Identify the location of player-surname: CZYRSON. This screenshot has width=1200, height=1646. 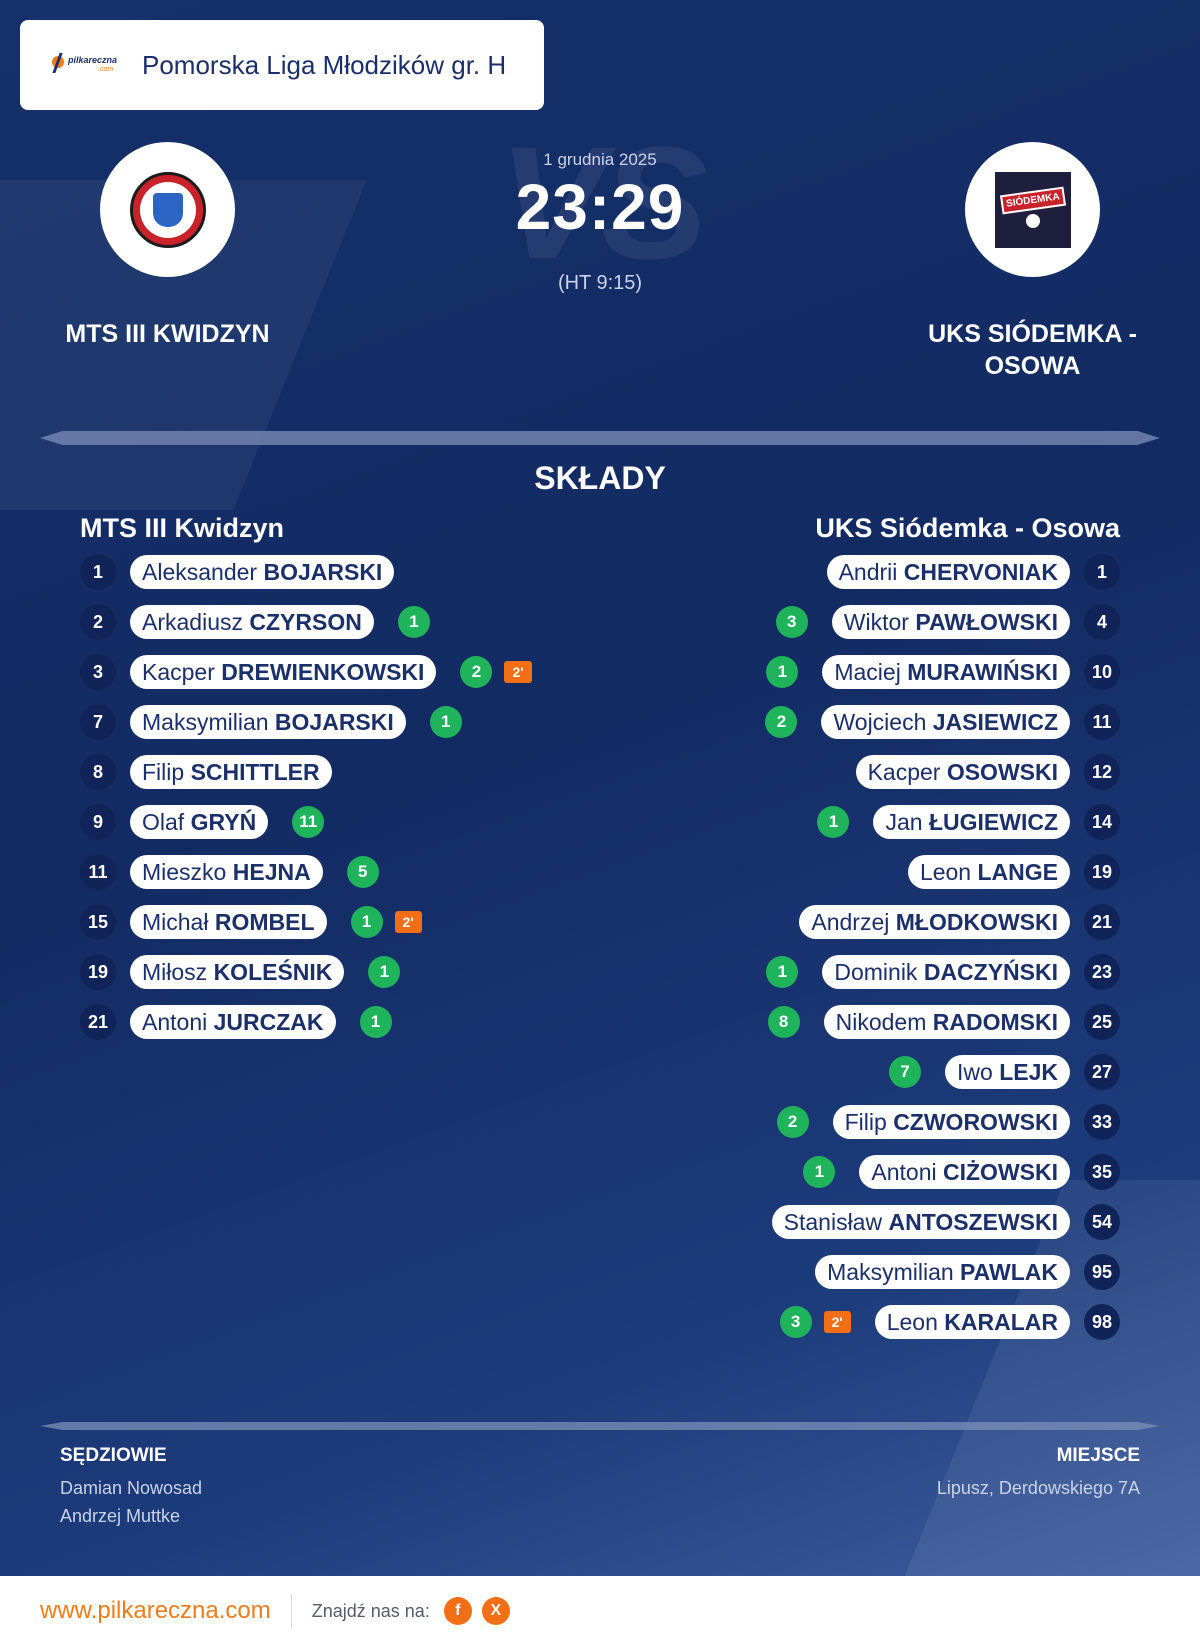
(305, 622).